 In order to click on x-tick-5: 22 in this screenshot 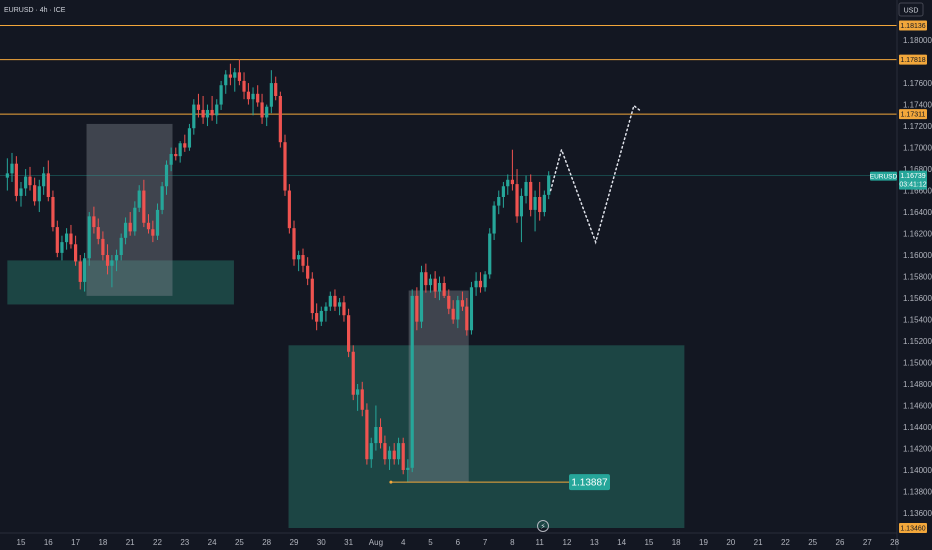, I will do `click(157, 542)`.